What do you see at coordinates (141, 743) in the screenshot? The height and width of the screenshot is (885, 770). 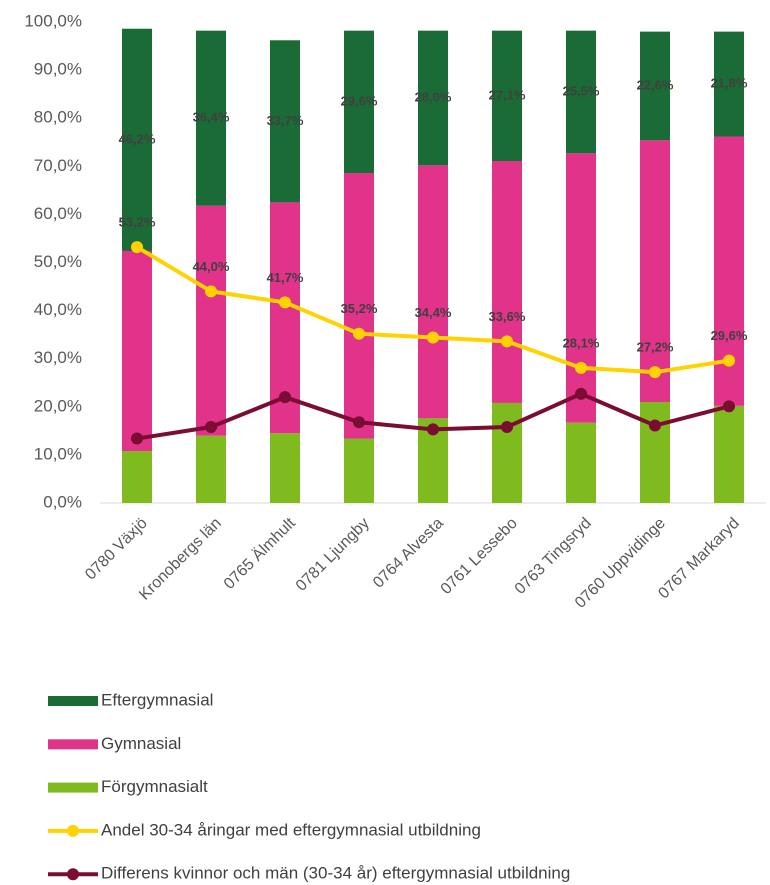 I see `legend-label: Gymnasial` at bounding box center [141, 743].